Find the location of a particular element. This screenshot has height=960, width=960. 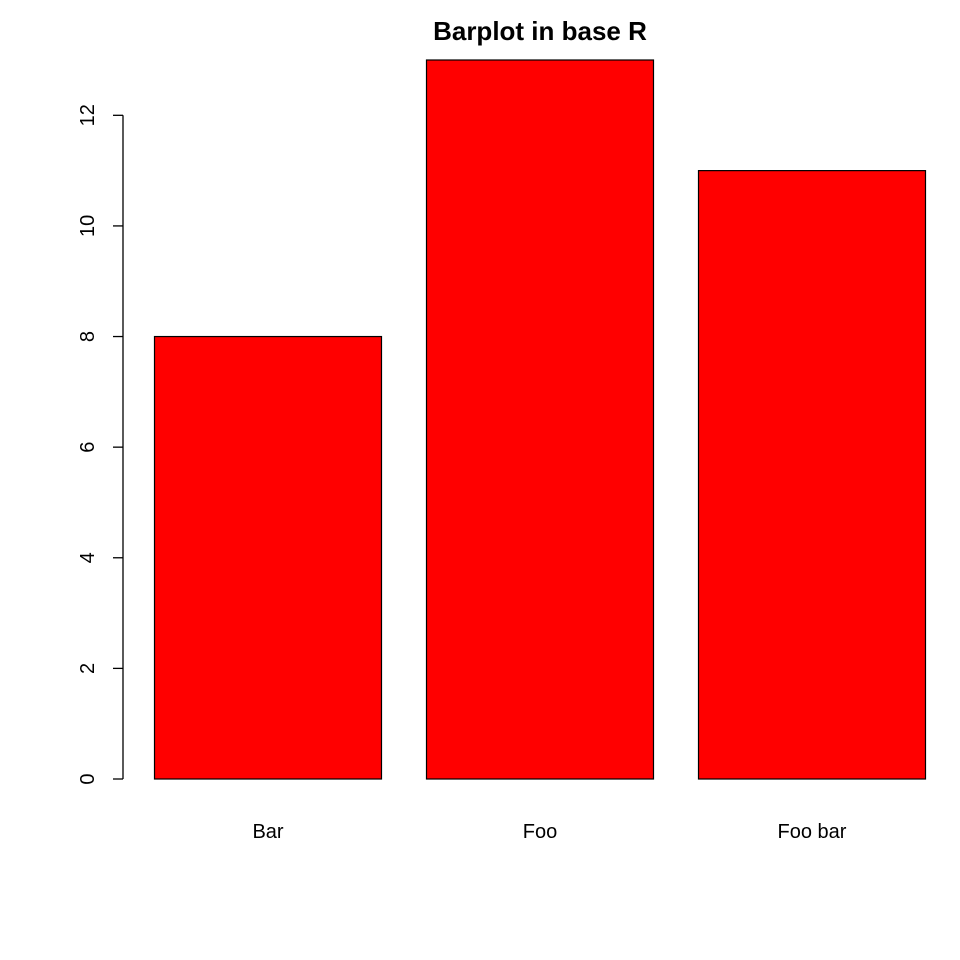

chart-title: Barplot in base R is located at coordinates (540, 31).